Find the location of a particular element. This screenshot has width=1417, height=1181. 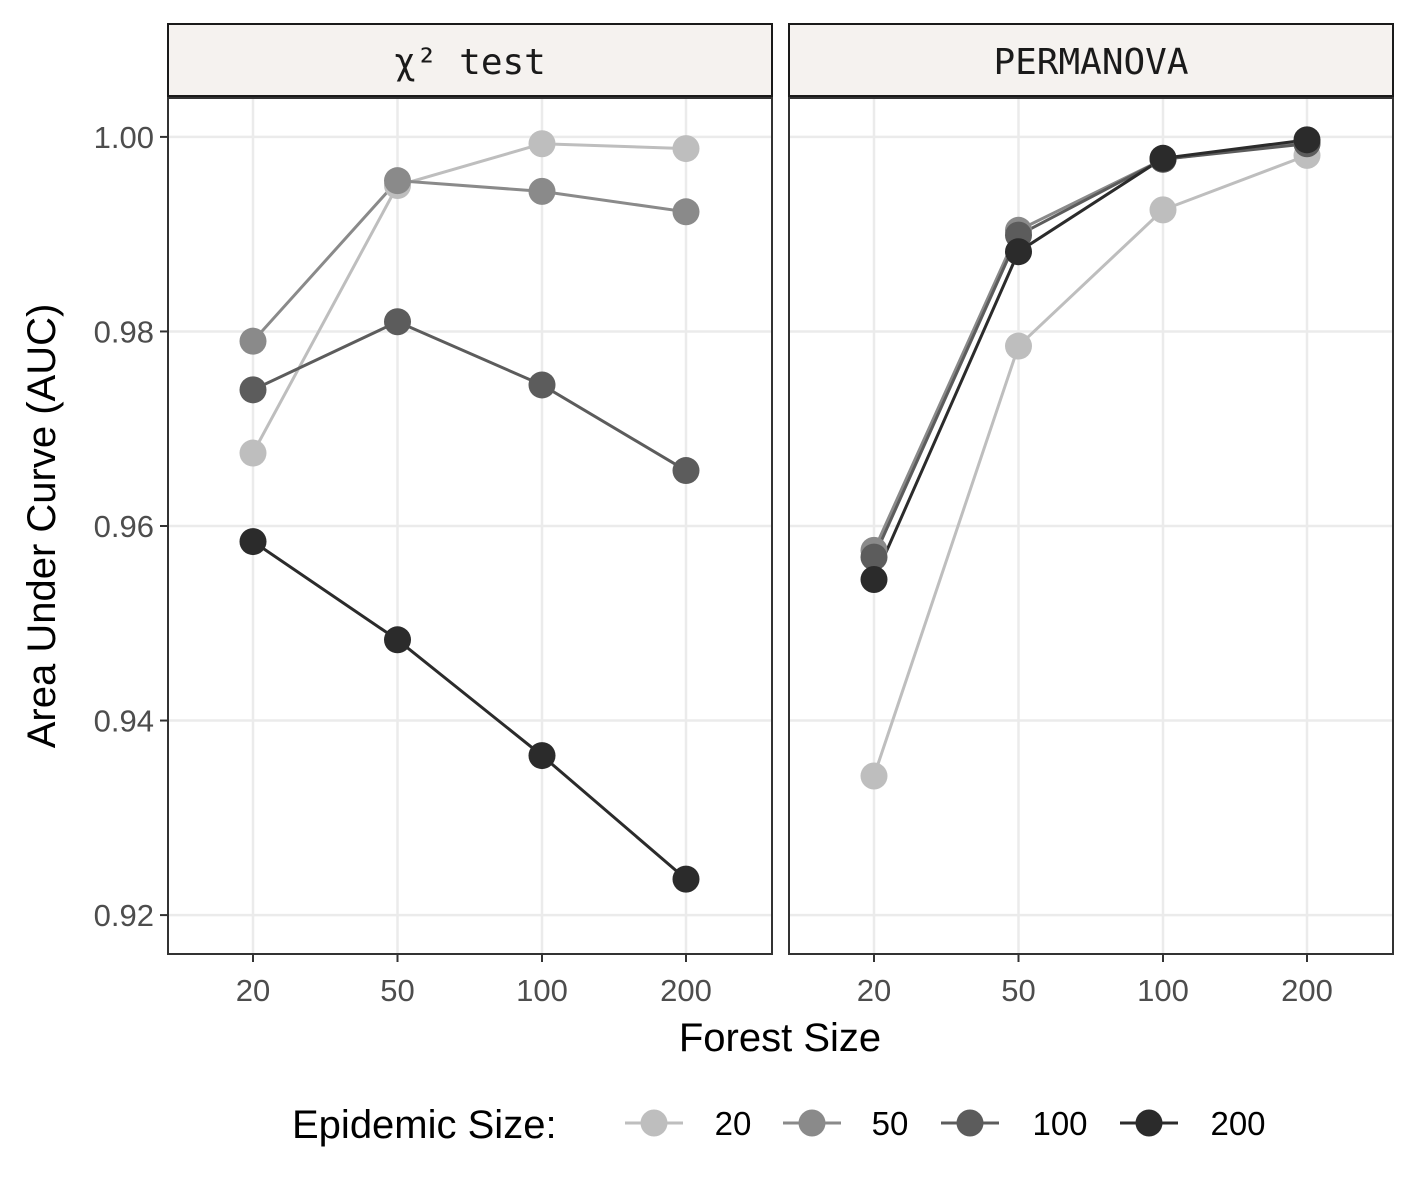

legend-item-20: 20 is located at coordinates (688, 1123).